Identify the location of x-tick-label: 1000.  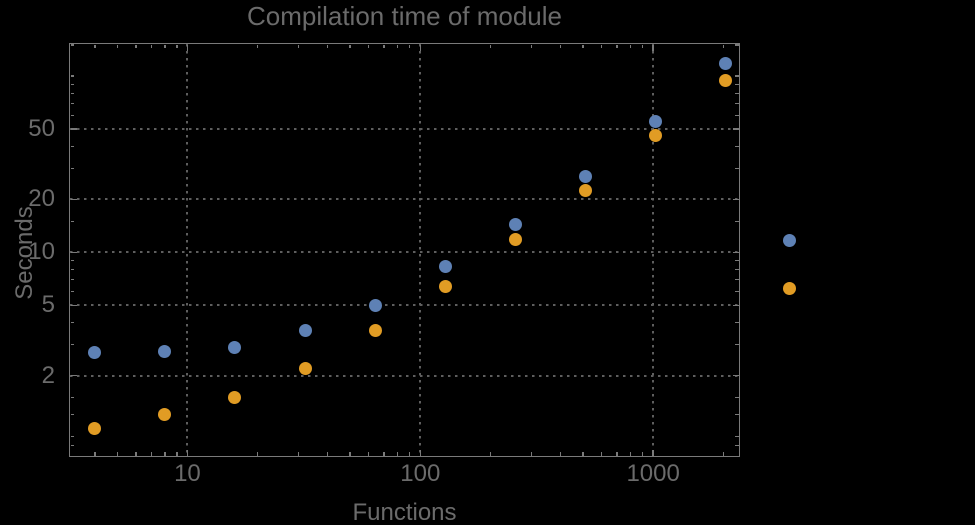
(653, 473).